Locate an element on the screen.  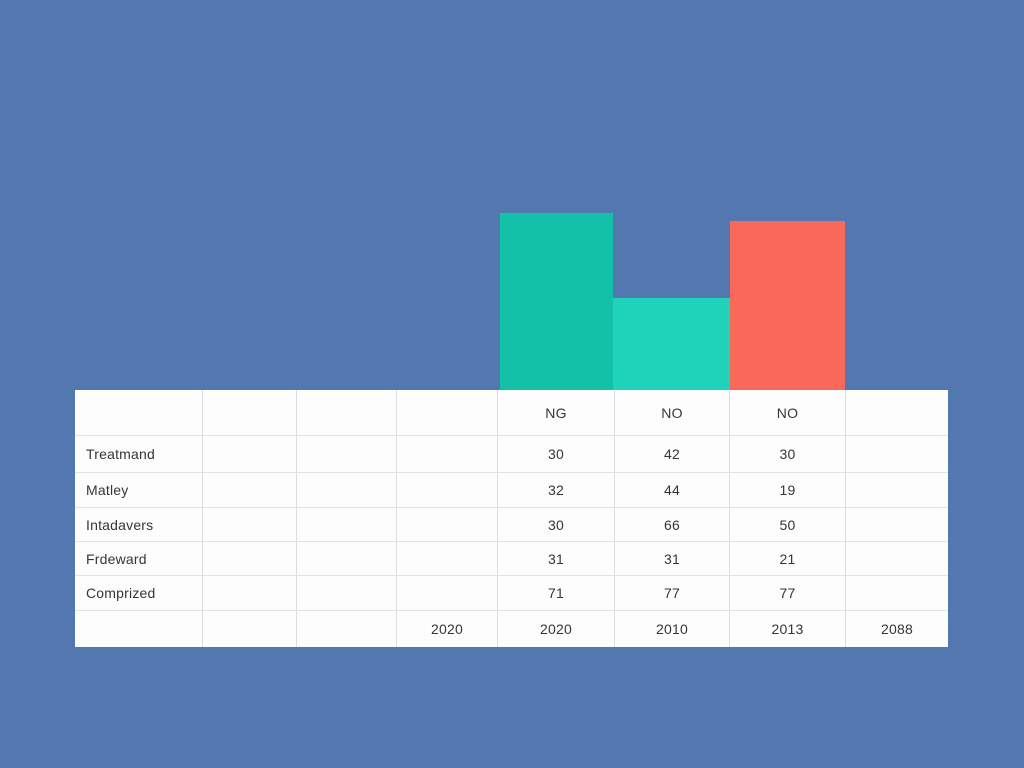
footer-year: 2088 is located at coordinates (897, 629).